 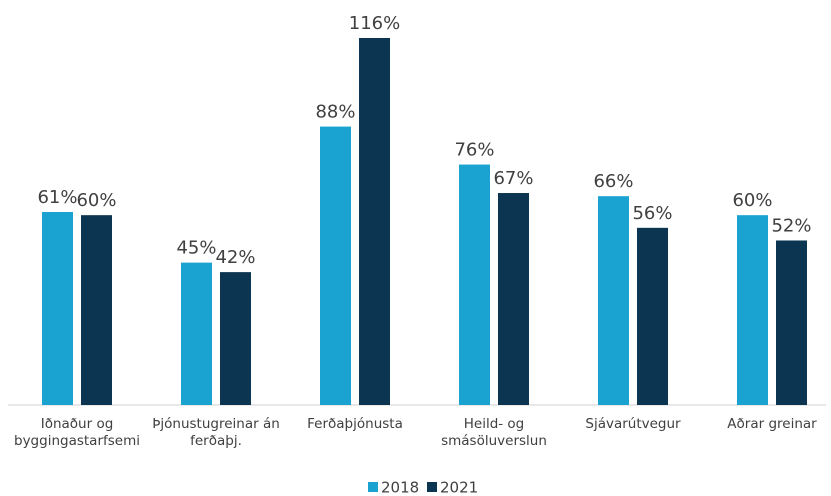 What do you see at coordinates (613, 181) in the screenshot?
I see `value-label: 66%` at bounding box center [613, 181].